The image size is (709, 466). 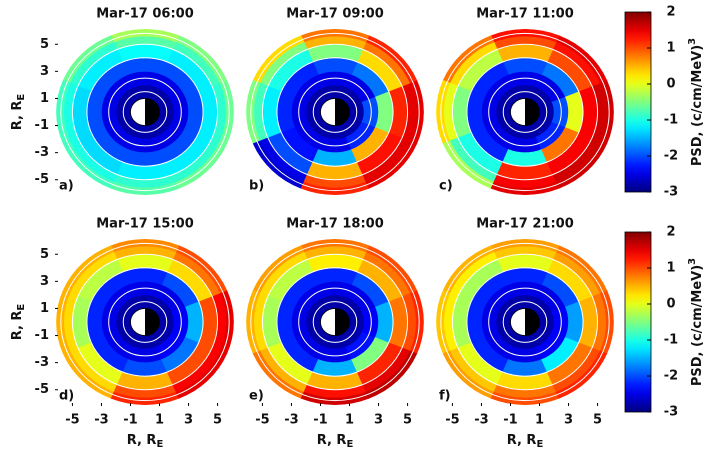 What do you see at coordinates (697, 325) in the screenshot?
I see `label-text: PSD, (c/cm/MeV)` at bounding box center [697, 325].